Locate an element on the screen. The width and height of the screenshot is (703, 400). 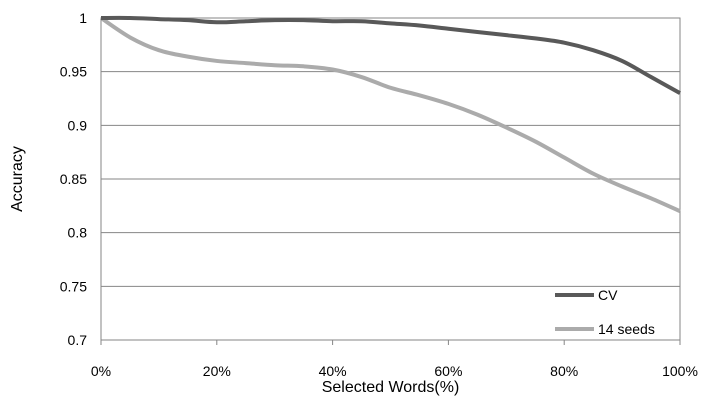
x-tick-label: 0% is located at coordinates (101, 371).